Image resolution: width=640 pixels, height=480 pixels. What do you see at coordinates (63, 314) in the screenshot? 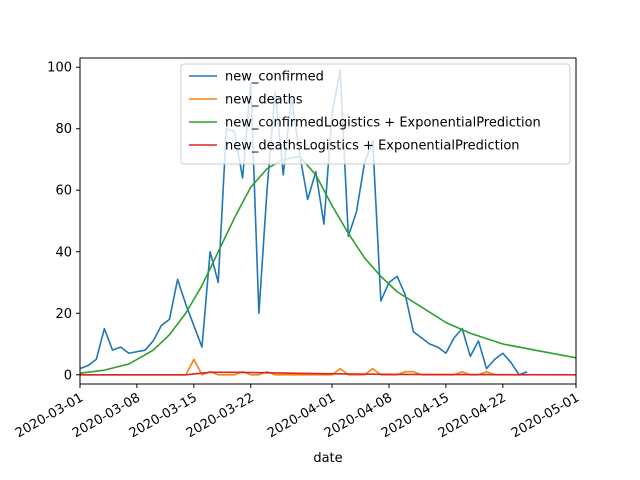
I see `y-tick-label: 20` at bounding box center [63, 314].